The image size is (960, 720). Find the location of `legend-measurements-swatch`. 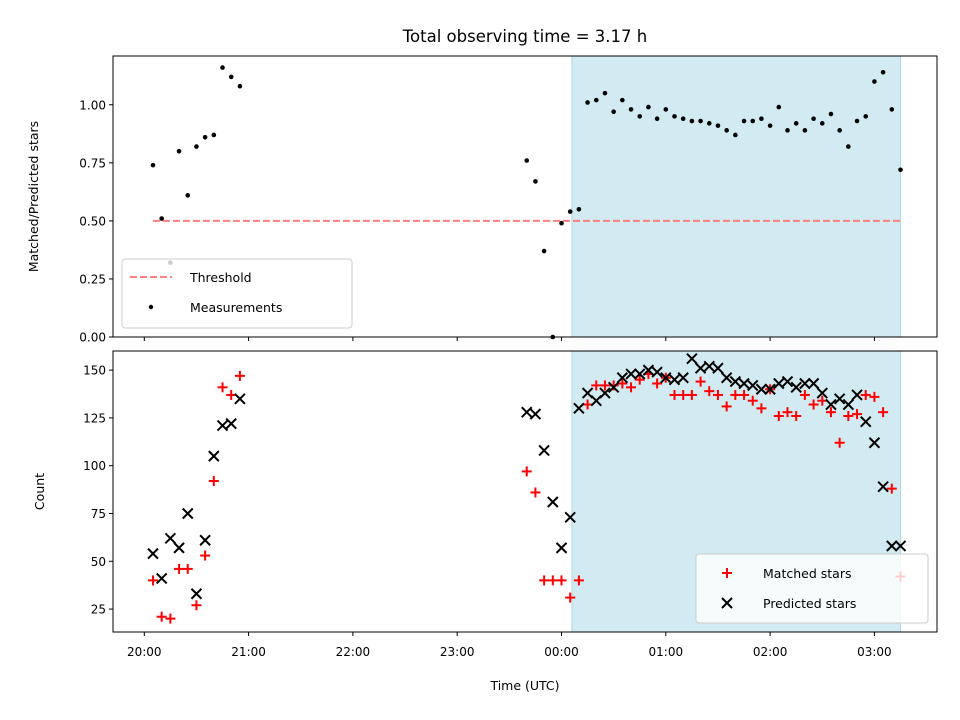

legend-measurements-swatch is located at coordinates (151, 307).